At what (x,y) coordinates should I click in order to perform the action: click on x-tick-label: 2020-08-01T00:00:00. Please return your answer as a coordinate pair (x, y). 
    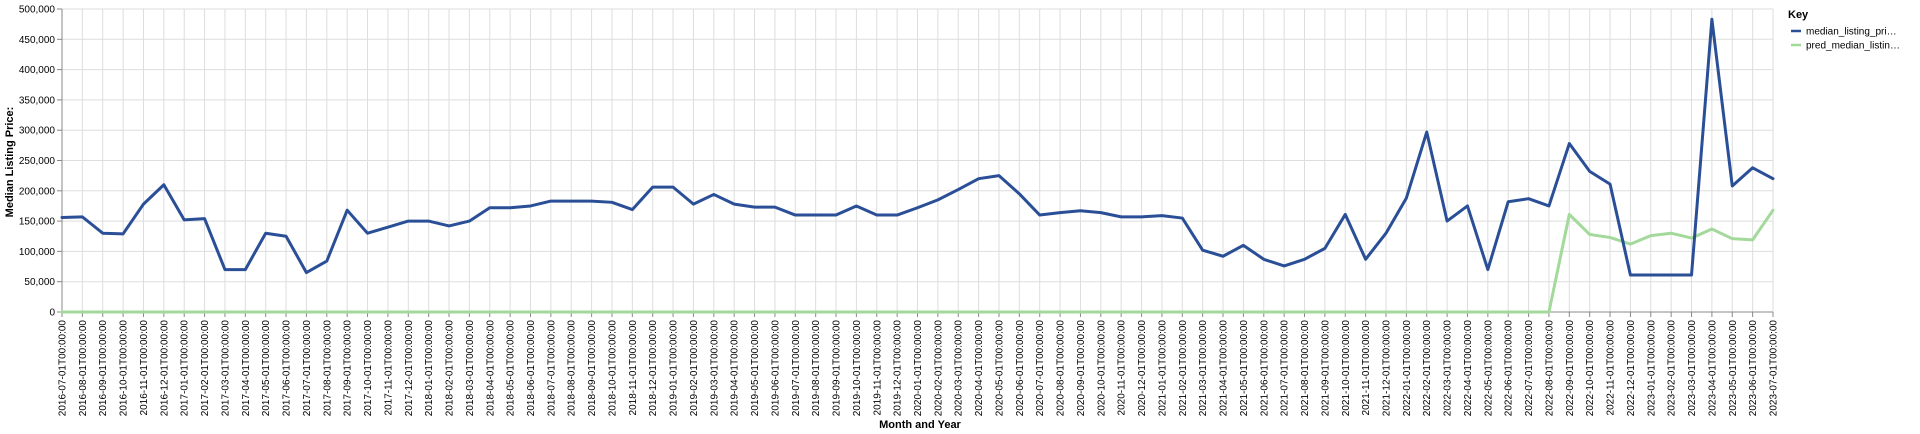
    Looking at the image, I should click on (1061, 368).